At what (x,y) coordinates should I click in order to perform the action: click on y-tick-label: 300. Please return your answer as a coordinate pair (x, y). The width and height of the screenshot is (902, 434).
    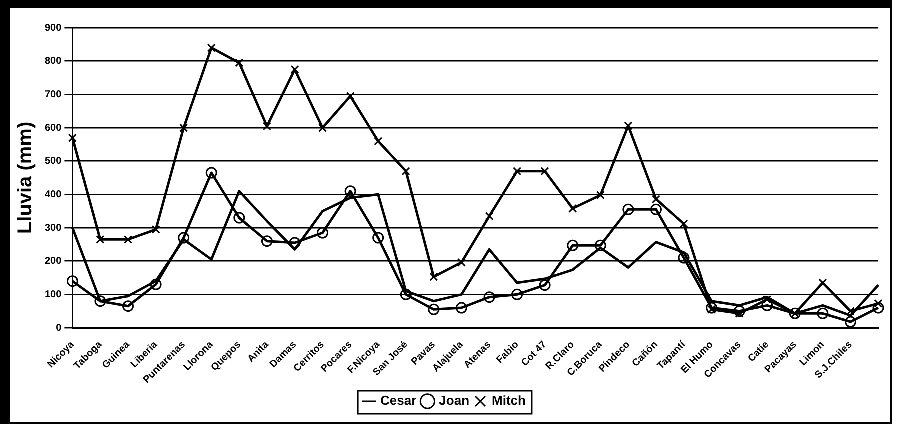
    Looking at the image, I should click on (53, 228).